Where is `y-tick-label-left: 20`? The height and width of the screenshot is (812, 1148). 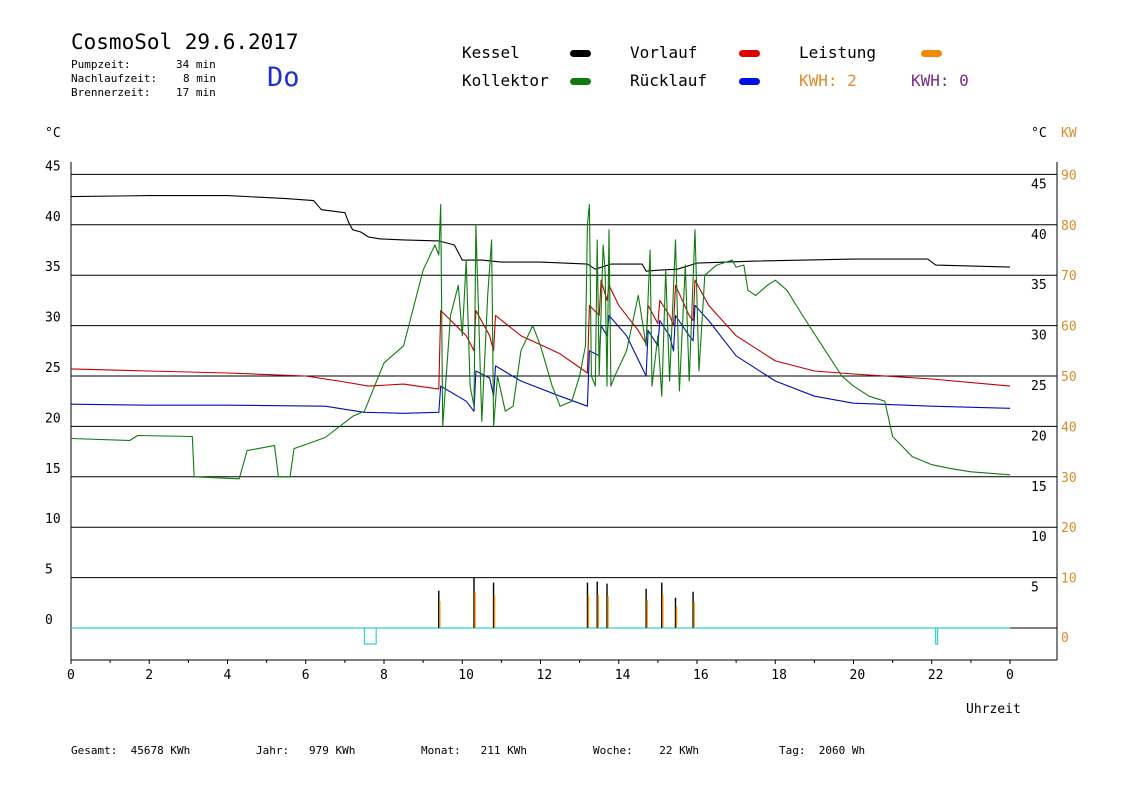
y-tick-label-left: 20 is located at coordinates (53, 418).